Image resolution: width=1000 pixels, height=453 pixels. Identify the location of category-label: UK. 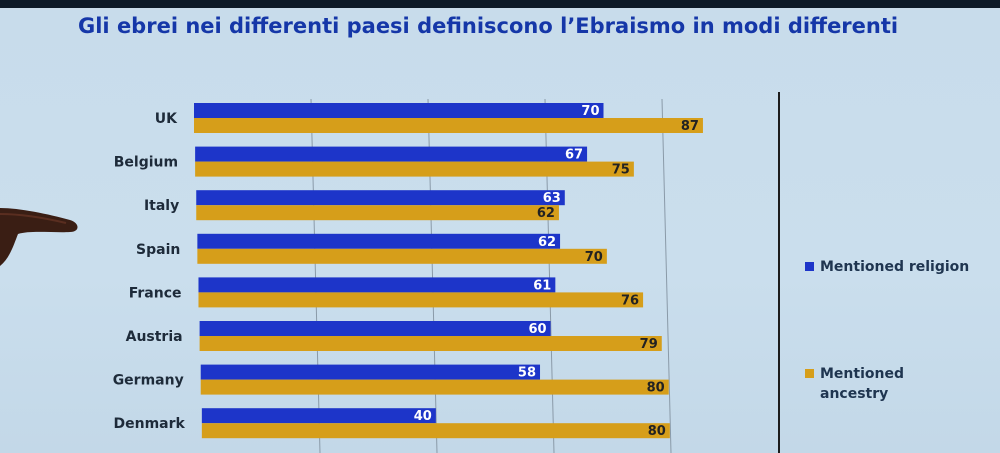
(166, 119).